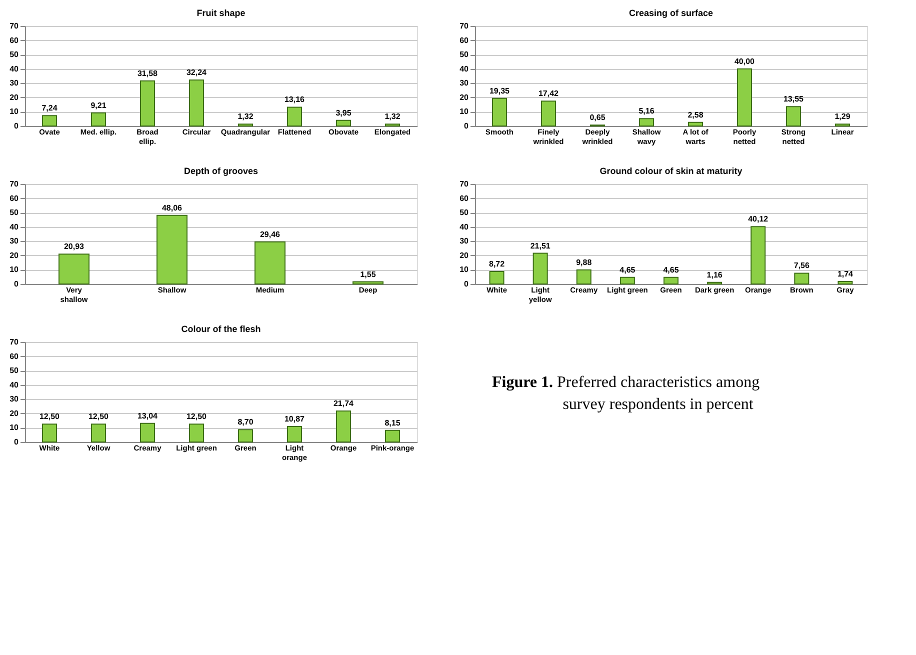 This screenshot has height=655, width=916. What do you see at coordinates (745, 61) in the screenshot?
I see `data-label: 40,00` at bounding box center [745, 61].